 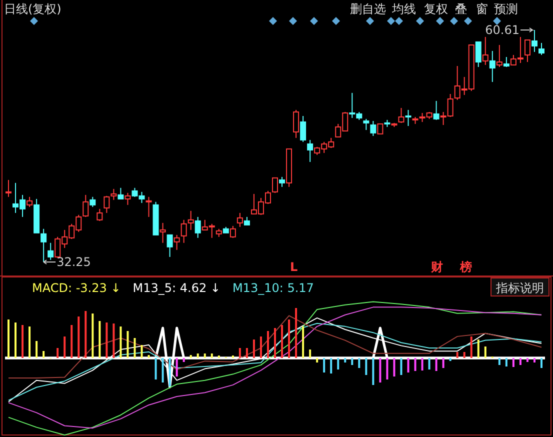 What do you see at coordinates (273, 288) in the screenshot?
I see `text: M13_10: 5.17` at bounding box center [273, 288].